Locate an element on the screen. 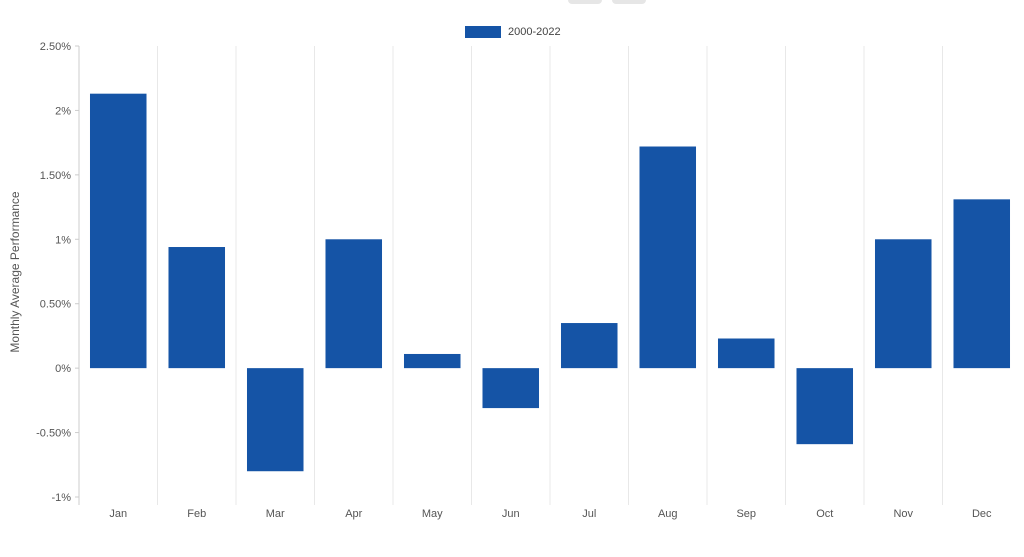 The height and width of the screenshot is (557, 1024). x-tick-label: May is located at coordinates (432, 514).